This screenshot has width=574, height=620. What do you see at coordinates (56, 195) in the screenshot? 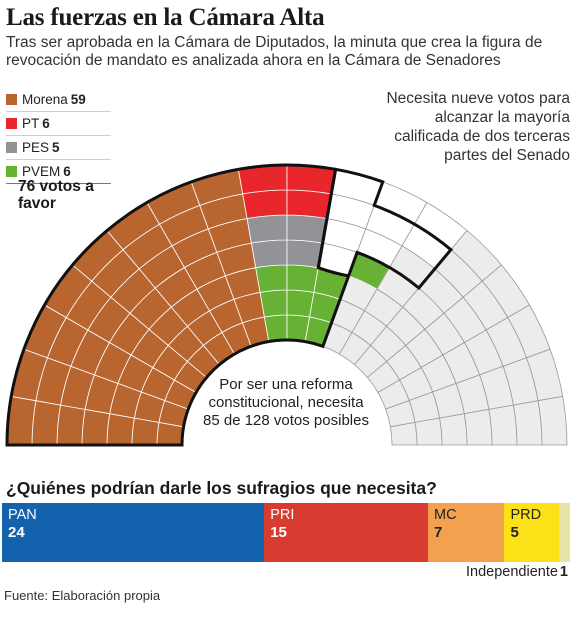
I see `total-votes: 76 votos a favor` at bounding box center [56, 195].